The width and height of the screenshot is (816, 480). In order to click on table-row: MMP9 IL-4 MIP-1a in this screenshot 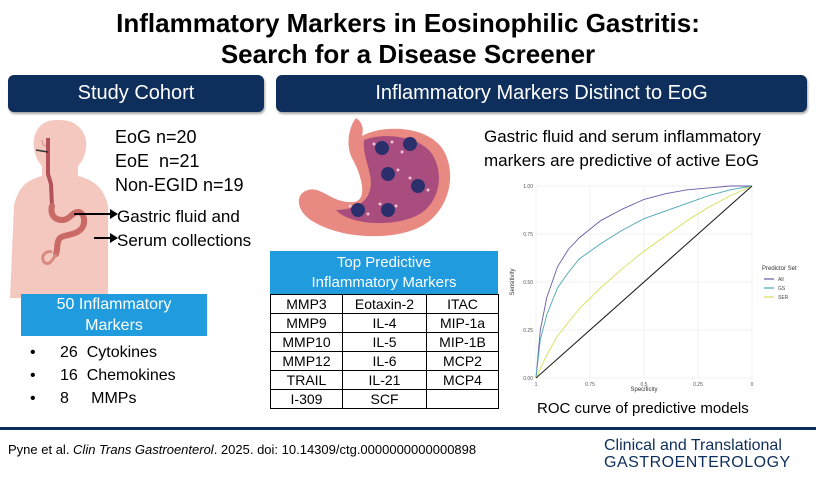, I will do `click(384, 323)`.